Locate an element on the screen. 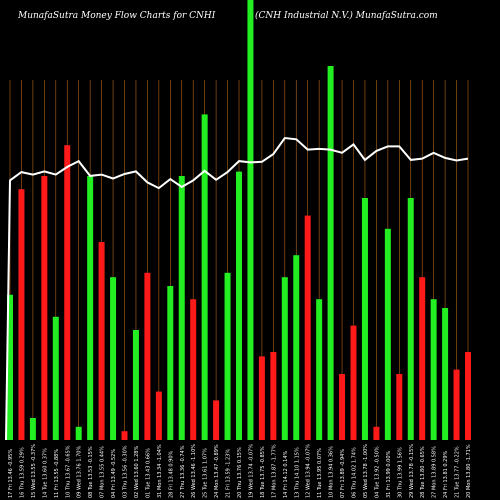  x-tick-label: 26 Wed 13.46 -1.10% is located at coordinates (194, 471).